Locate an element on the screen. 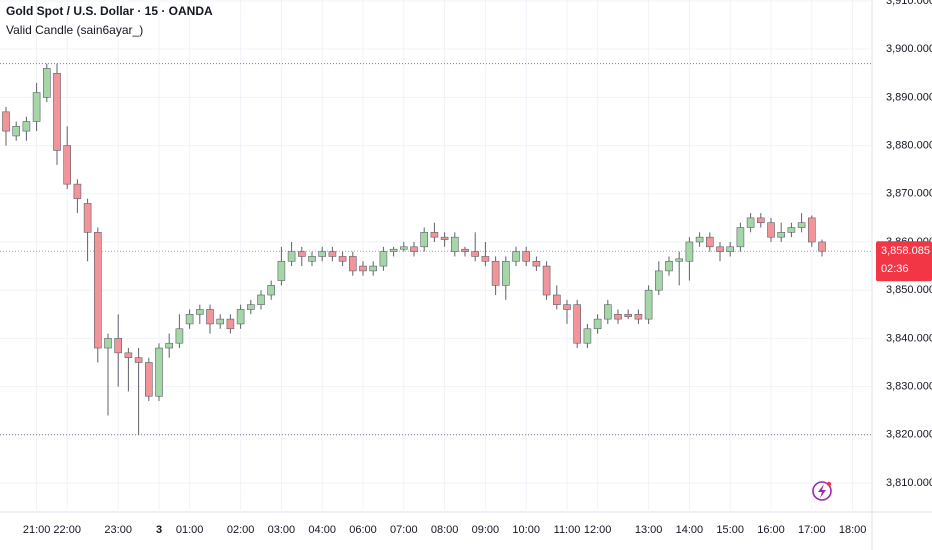  logo-icon is located at coordinates (822, 491).